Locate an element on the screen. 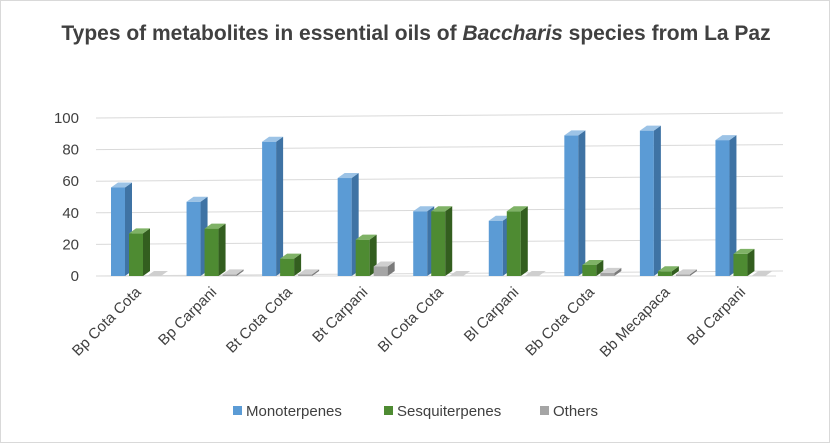  x-tick-label: Bp Cota Cota is located at coordinates (107, 321).